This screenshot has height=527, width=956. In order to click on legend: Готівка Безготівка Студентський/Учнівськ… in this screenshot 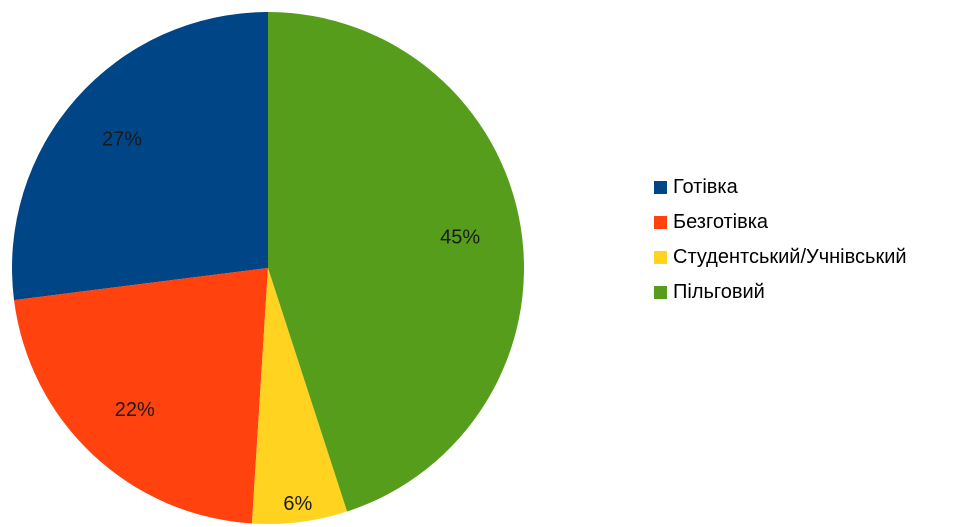, I will do `click(780, 240)`.